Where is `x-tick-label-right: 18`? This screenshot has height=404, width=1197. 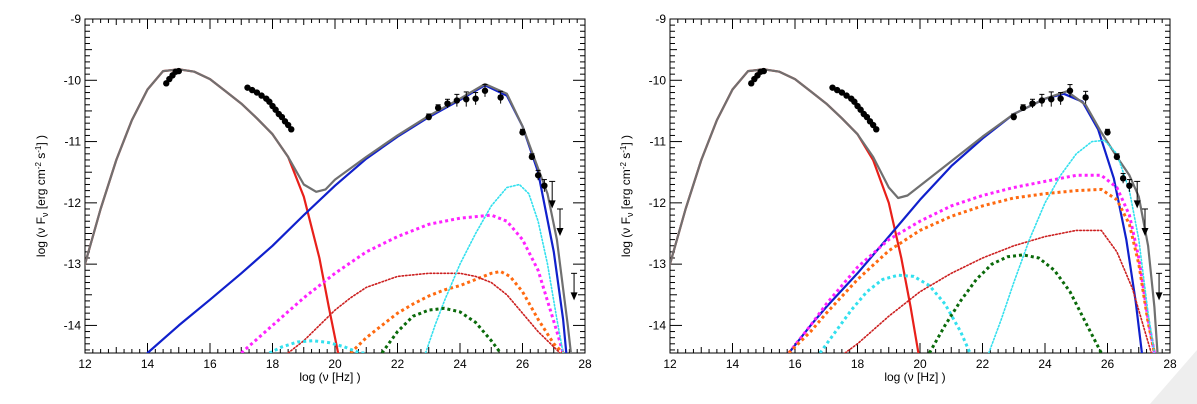
x-tick-label-right: 18 is located at coordinates (858, 364).